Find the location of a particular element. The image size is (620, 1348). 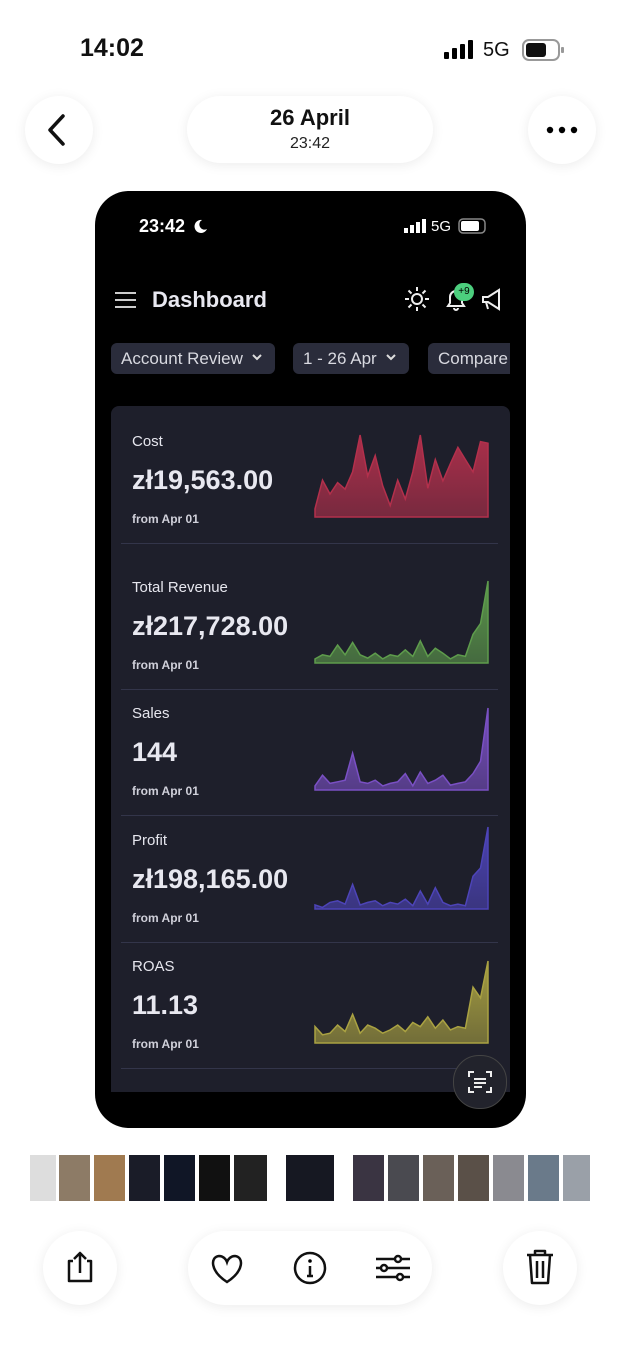

moon-icon is located at coordinates (200, 226).